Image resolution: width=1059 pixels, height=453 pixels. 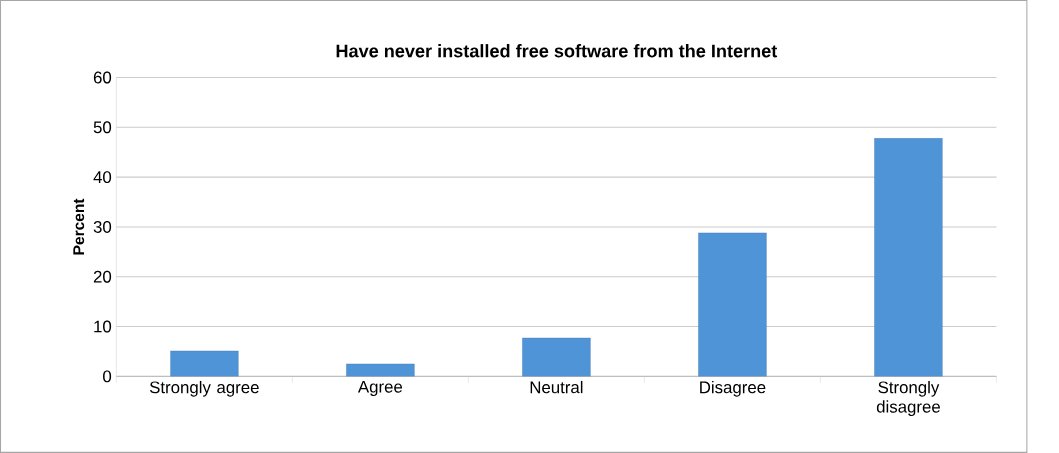 I want to click on y-axis-title: Percent, so click(x=79, y=226).